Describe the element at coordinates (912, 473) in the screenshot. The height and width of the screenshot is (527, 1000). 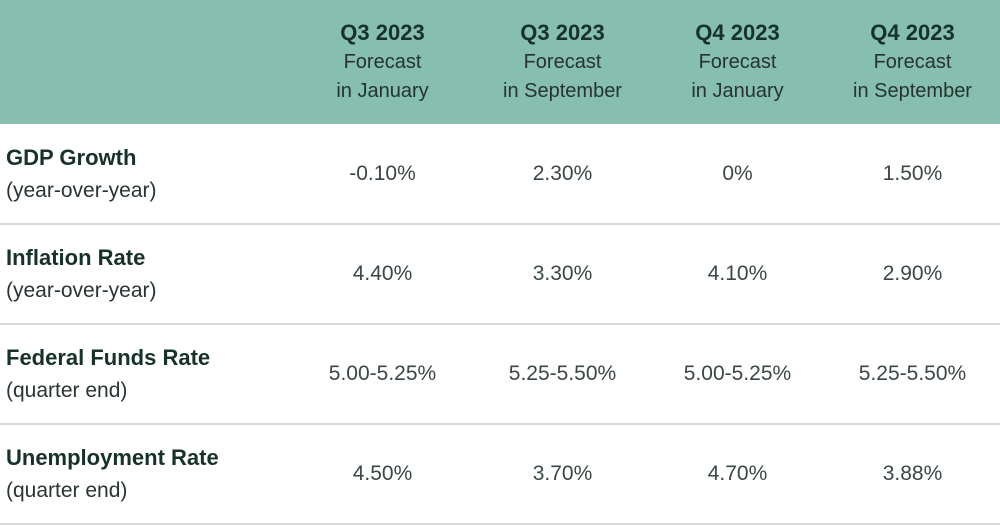
I see `value-cell: 3.88%` at that location.